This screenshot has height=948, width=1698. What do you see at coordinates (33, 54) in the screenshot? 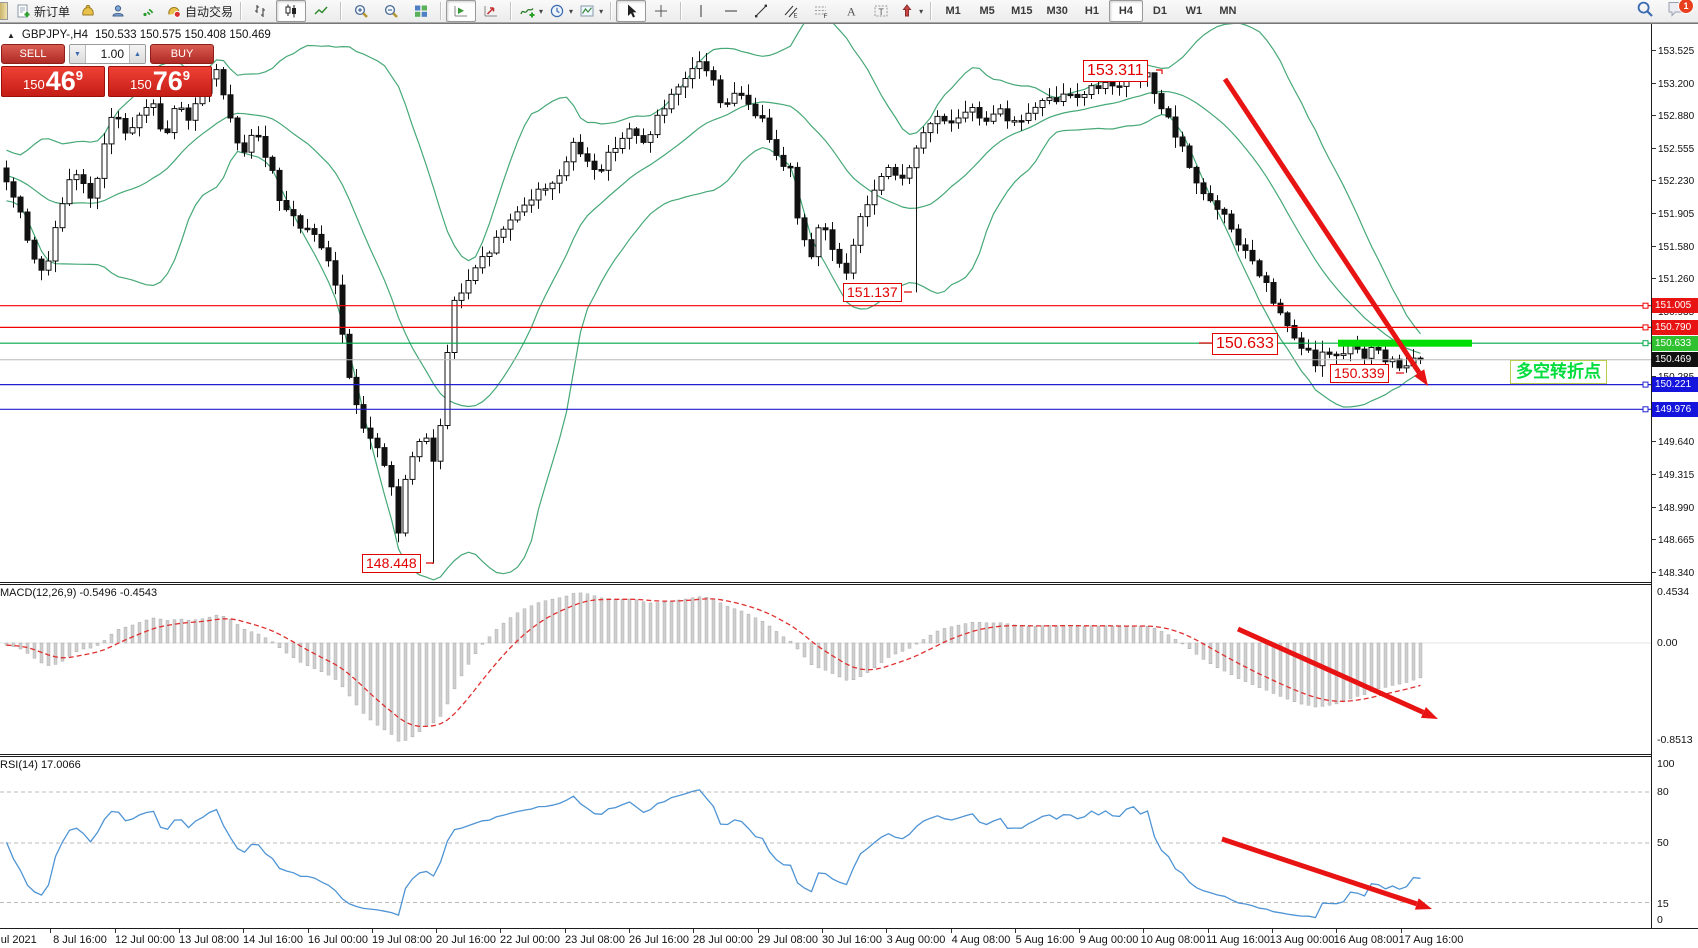
I see `sell-button: SELL` at bounding box center [33, 54].